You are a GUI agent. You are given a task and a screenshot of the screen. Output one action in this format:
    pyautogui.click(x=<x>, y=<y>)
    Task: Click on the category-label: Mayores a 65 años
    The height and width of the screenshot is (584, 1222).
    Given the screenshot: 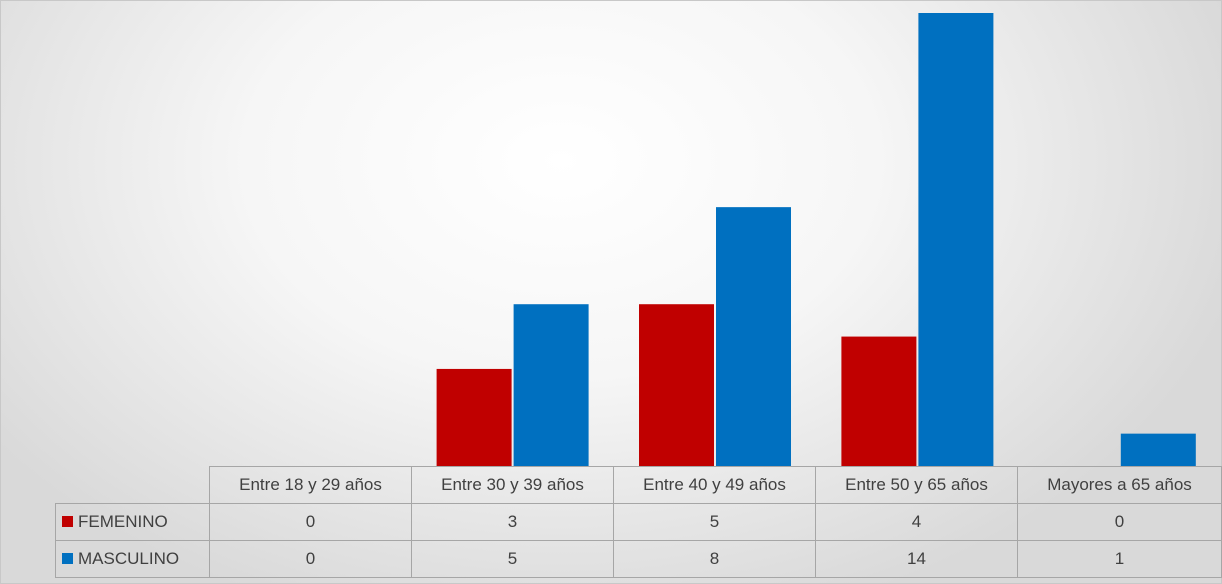 What is the action you would take?
    pyautogui.click(x=1119, y=485)
    